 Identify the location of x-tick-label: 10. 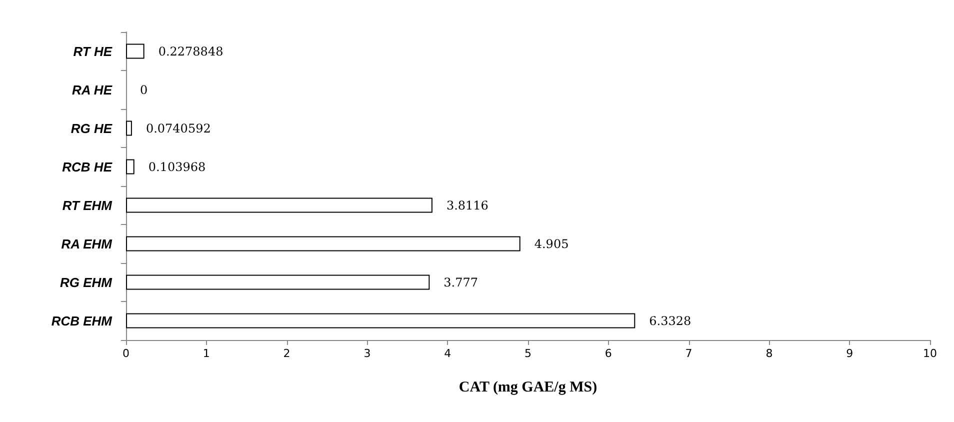
(930, 353).